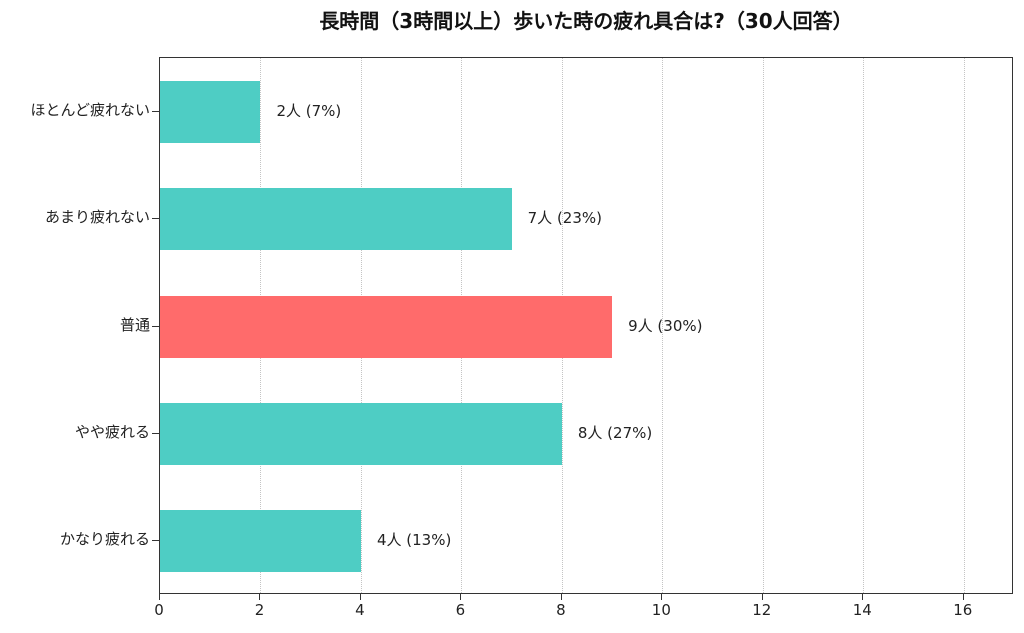 This screenshot has height=633, width=1024. Describe the element at coordinates (360, 610) in the screenshot. I see `x-tick-label: 4` at that location.